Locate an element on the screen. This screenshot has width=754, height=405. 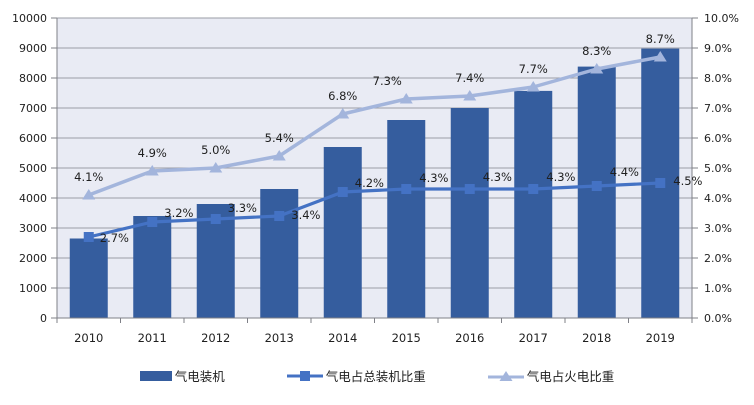
data-label-line-triangle: 7.4% is located at coordinates (469, 78).